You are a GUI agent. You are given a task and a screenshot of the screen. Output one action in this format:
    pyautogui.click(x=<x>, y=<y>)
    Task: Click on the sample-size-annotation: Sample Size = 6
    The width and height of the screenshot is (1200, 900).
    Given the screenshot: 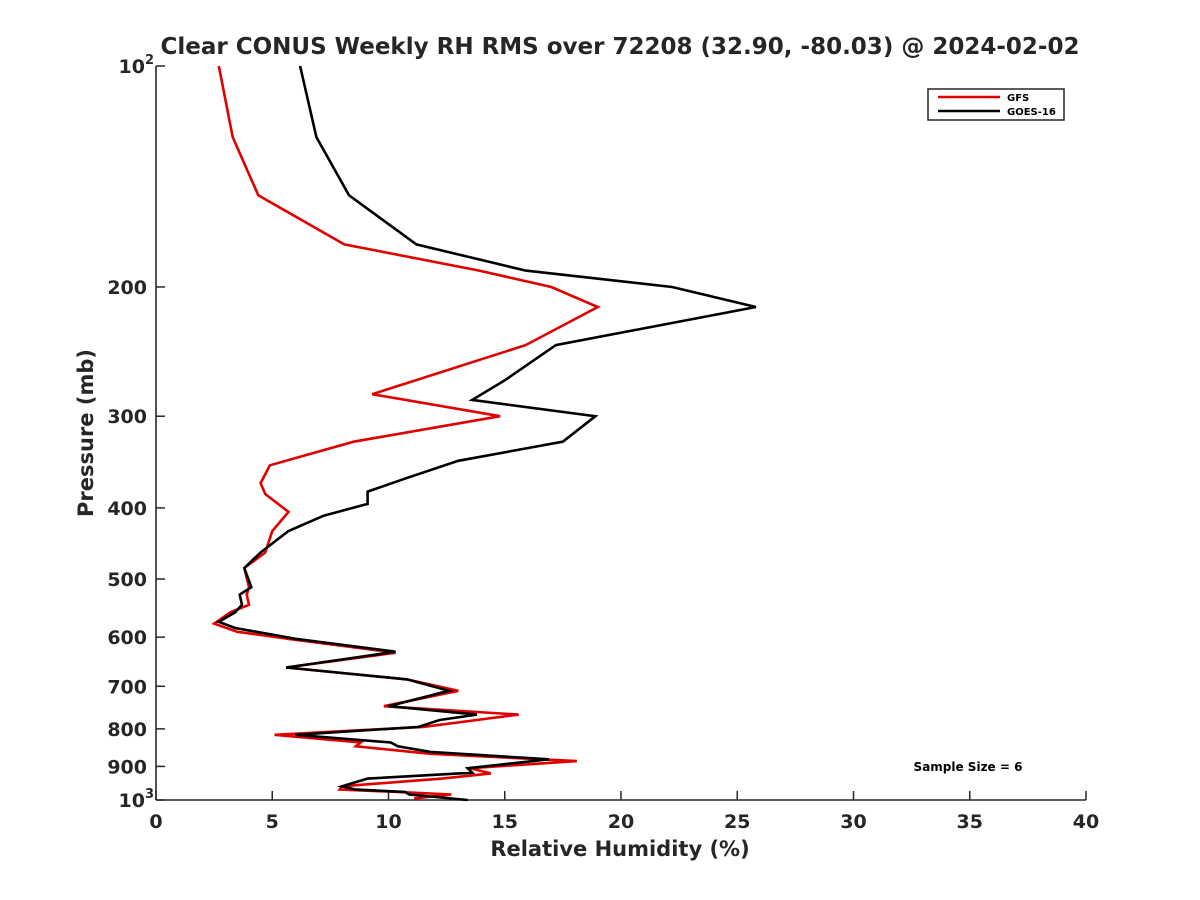 What is the action you would take?
    pyautogui.click(x=968, y=767)
    